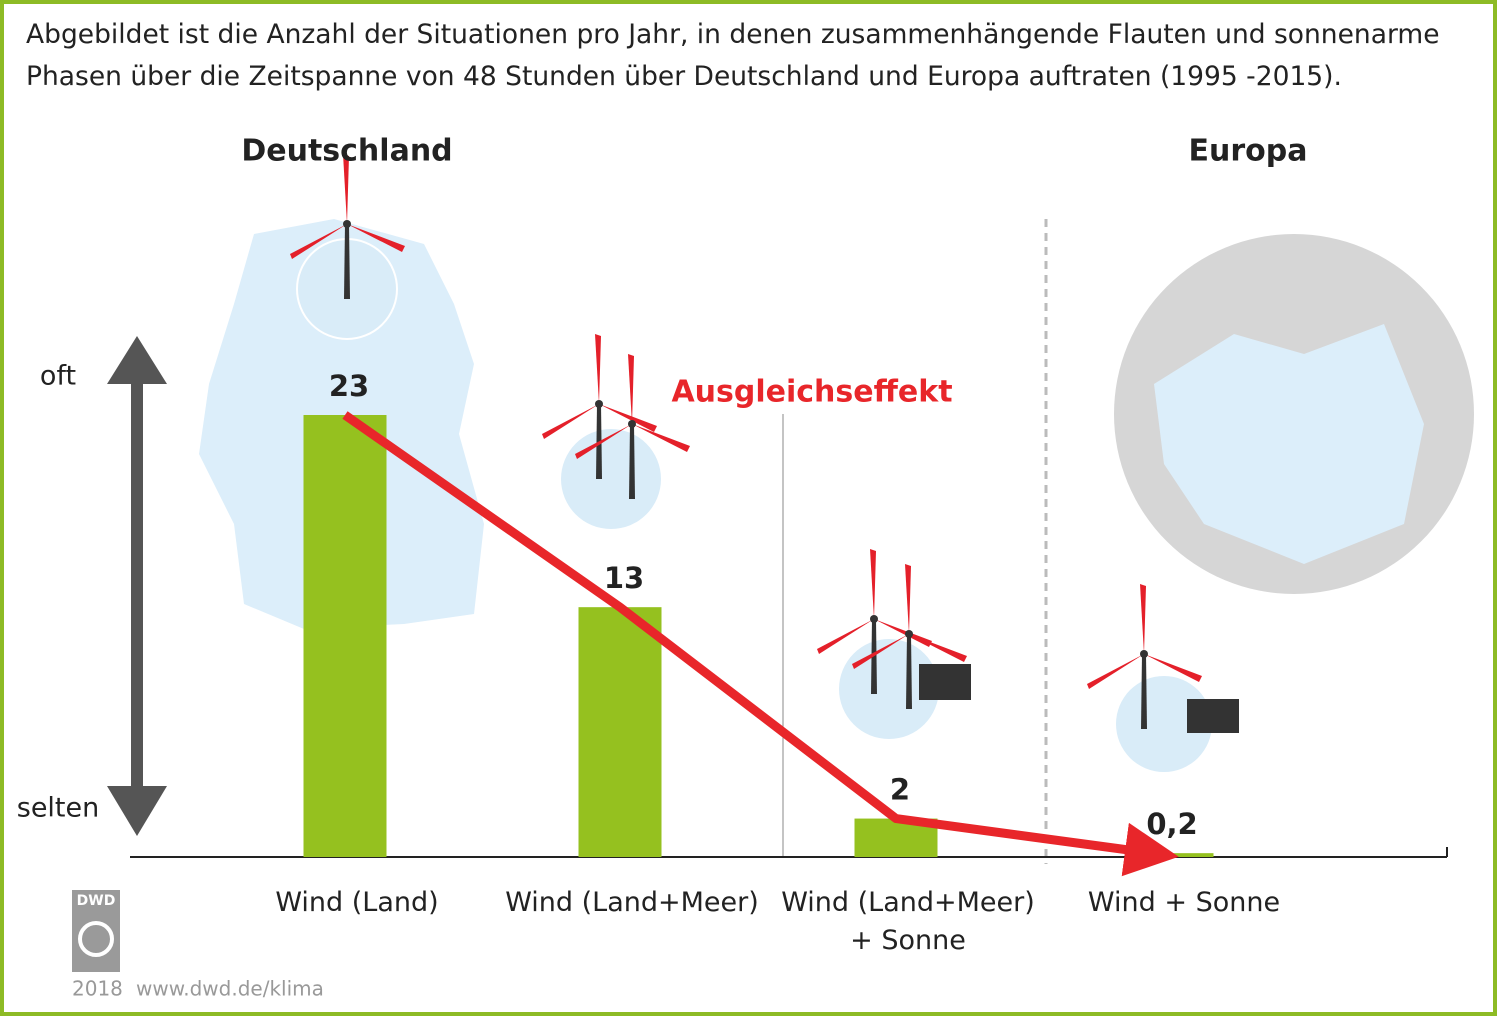 This screenshot has width=1497, height=1016. Describe the element at coordinates (97, 989) in the screenshot. I see `footer-year: 2018` at that location.